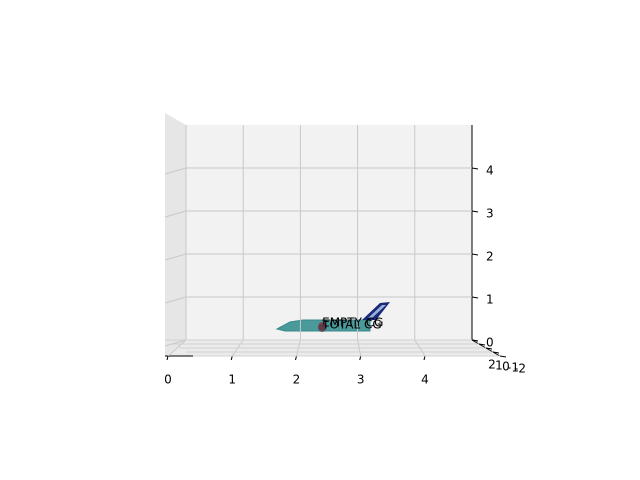  Describe the element at coordinates (490, 257) in the screenshot. I see `z-tick-label: 2` at that location.